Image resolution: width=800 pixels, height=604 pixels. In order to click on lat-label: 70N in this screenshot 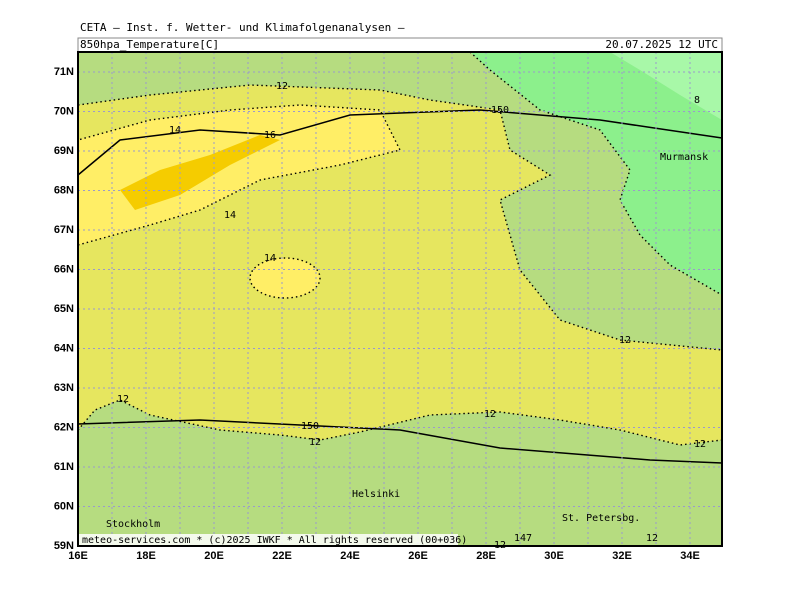, I will do `click(64, 111)`.